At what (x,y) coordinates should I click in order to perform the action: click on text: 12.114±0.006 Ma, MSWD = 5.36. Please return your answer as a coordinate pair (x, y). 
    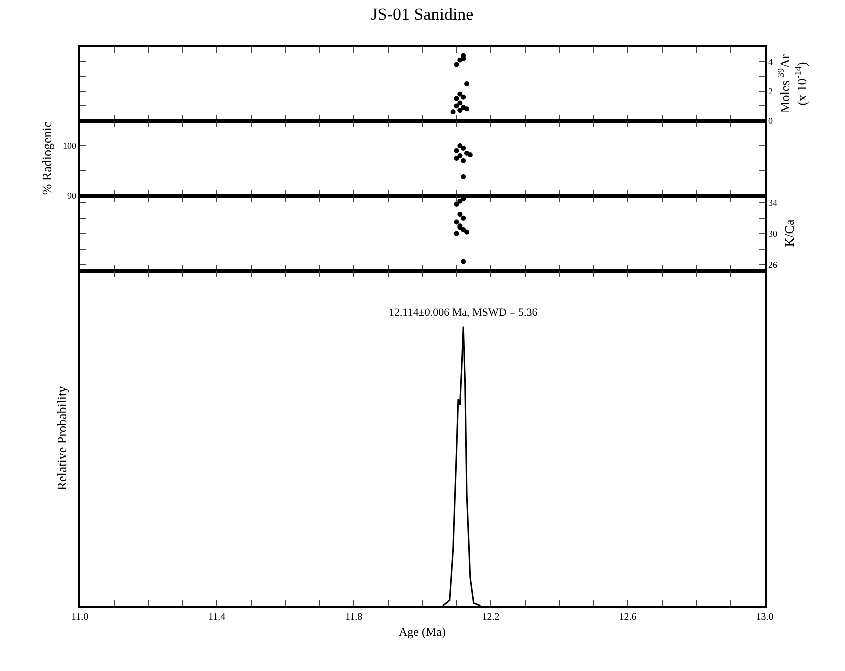
    Looking at the image, I should click on (463, 313).